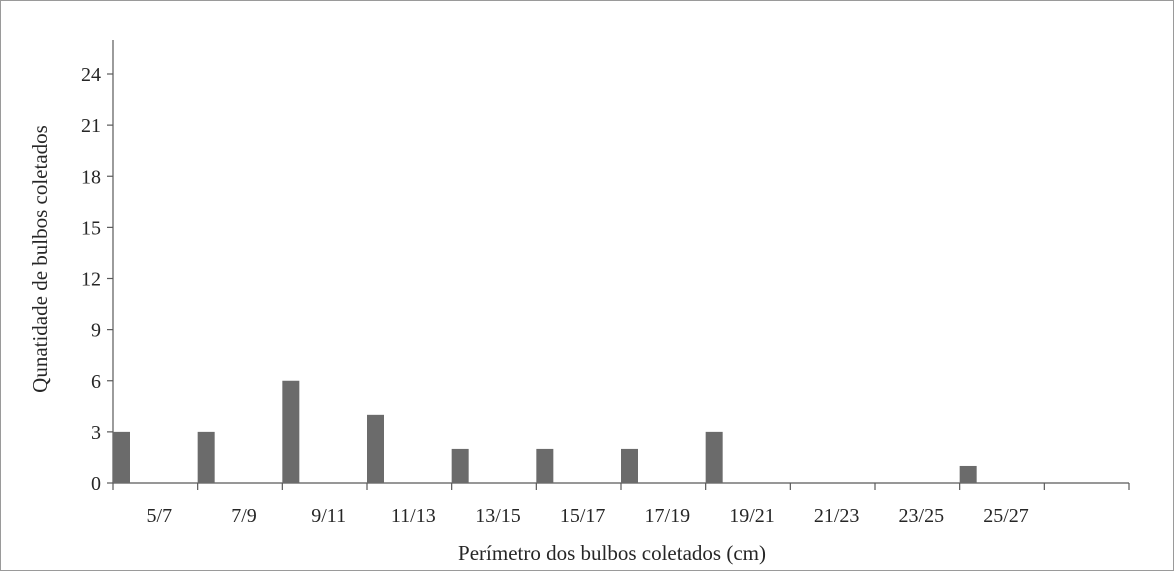 This screenshot has height=572, width=1175. I want to click on y-axis-title: Qunatidade de bulbos coletados, so click(40, 259).